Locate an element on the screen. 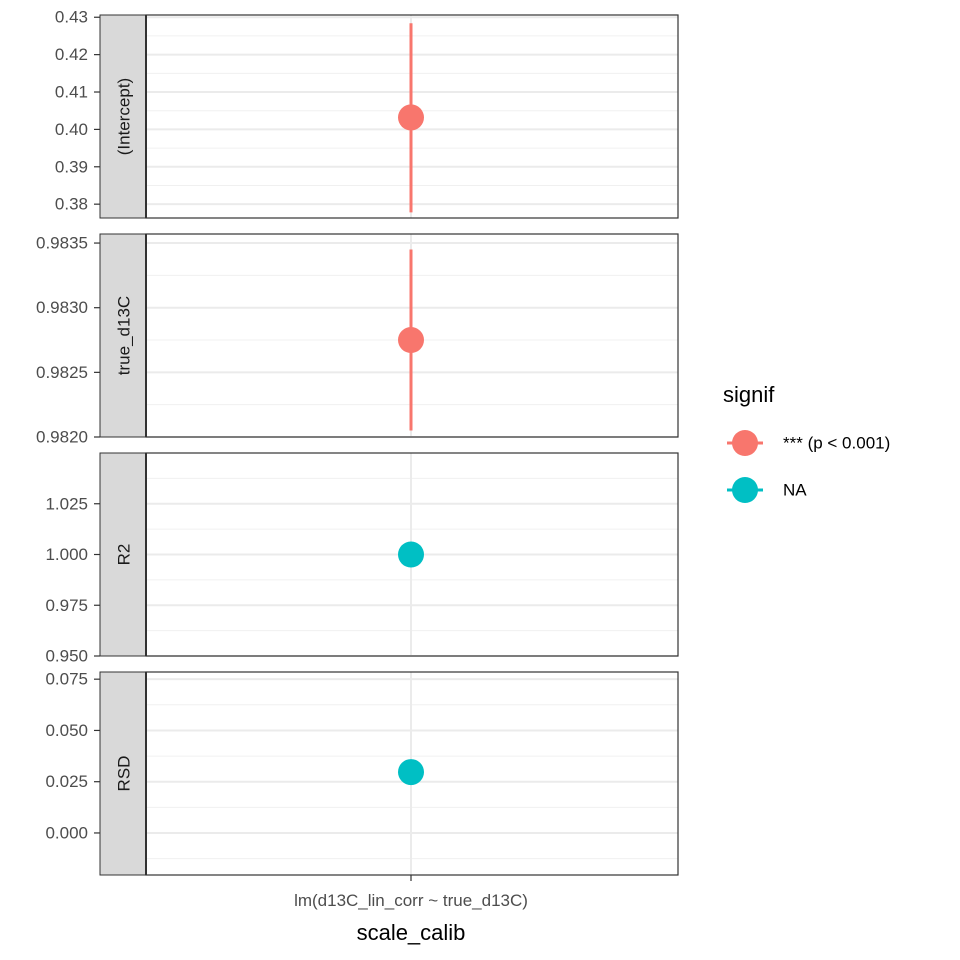  facet-panel-0: (Intercept) 0.38 0.39 0.40 0.41 0.42 0.43 is located at coordinates (367, 113).